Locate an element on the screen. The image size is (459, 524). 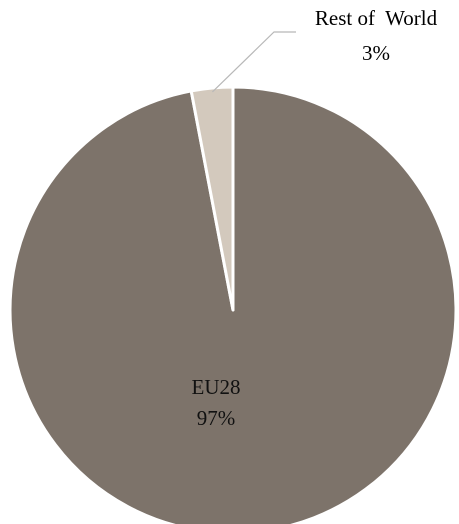
pie-slice-rest-of-world is located at coordinates (212, 198).